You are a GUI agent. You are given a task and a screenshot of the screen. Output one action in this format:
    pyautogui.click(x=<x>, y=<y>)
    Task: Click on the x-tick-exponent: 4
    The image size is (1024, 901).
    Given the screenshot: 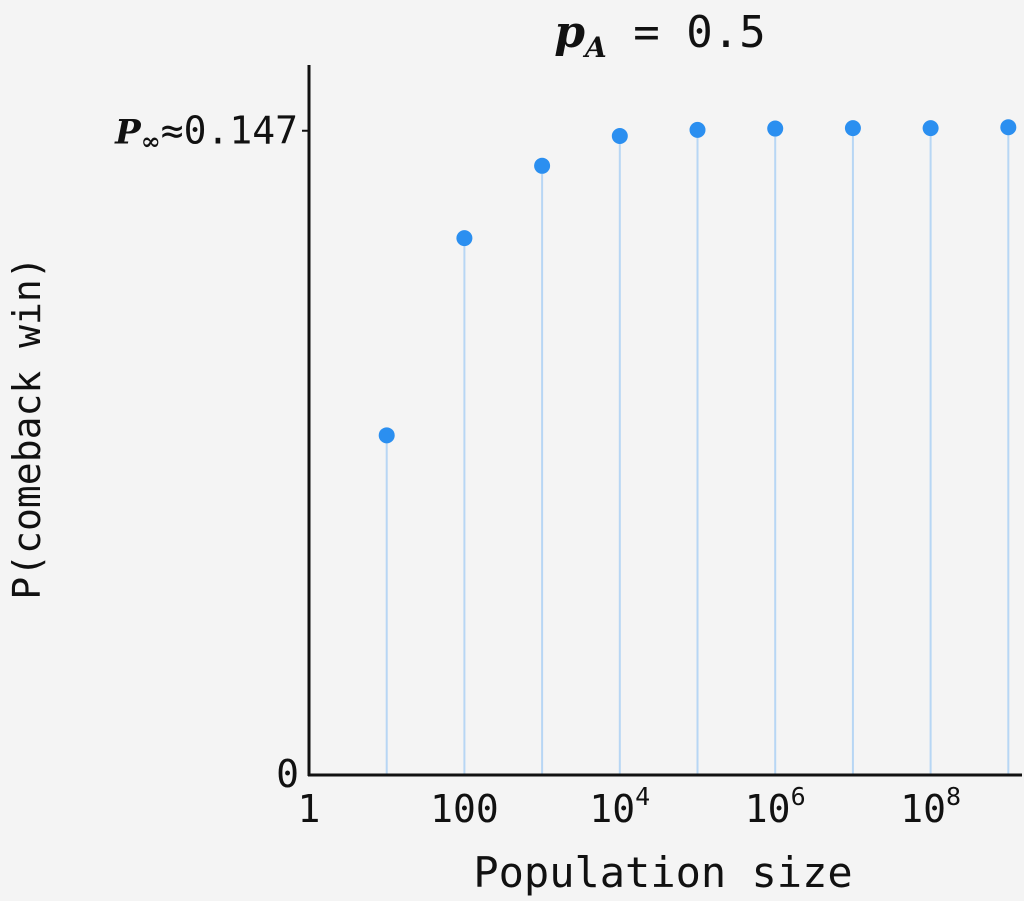 What is the action you would take?
    pyautogui.click(x=642, y=796)
    